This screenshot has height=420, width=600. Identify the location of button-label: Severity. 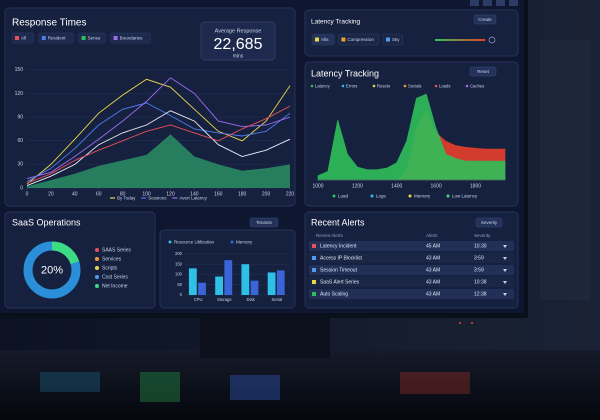
(489, 222).